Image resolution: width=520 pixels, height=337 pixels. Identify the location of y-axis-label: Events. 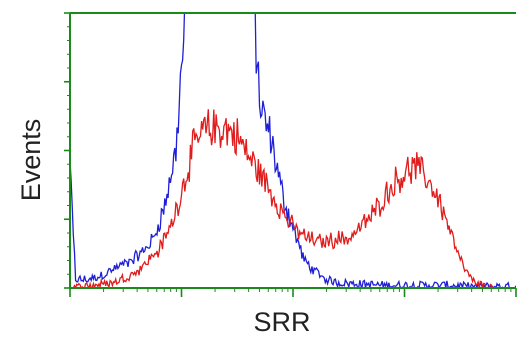
(31, 160).